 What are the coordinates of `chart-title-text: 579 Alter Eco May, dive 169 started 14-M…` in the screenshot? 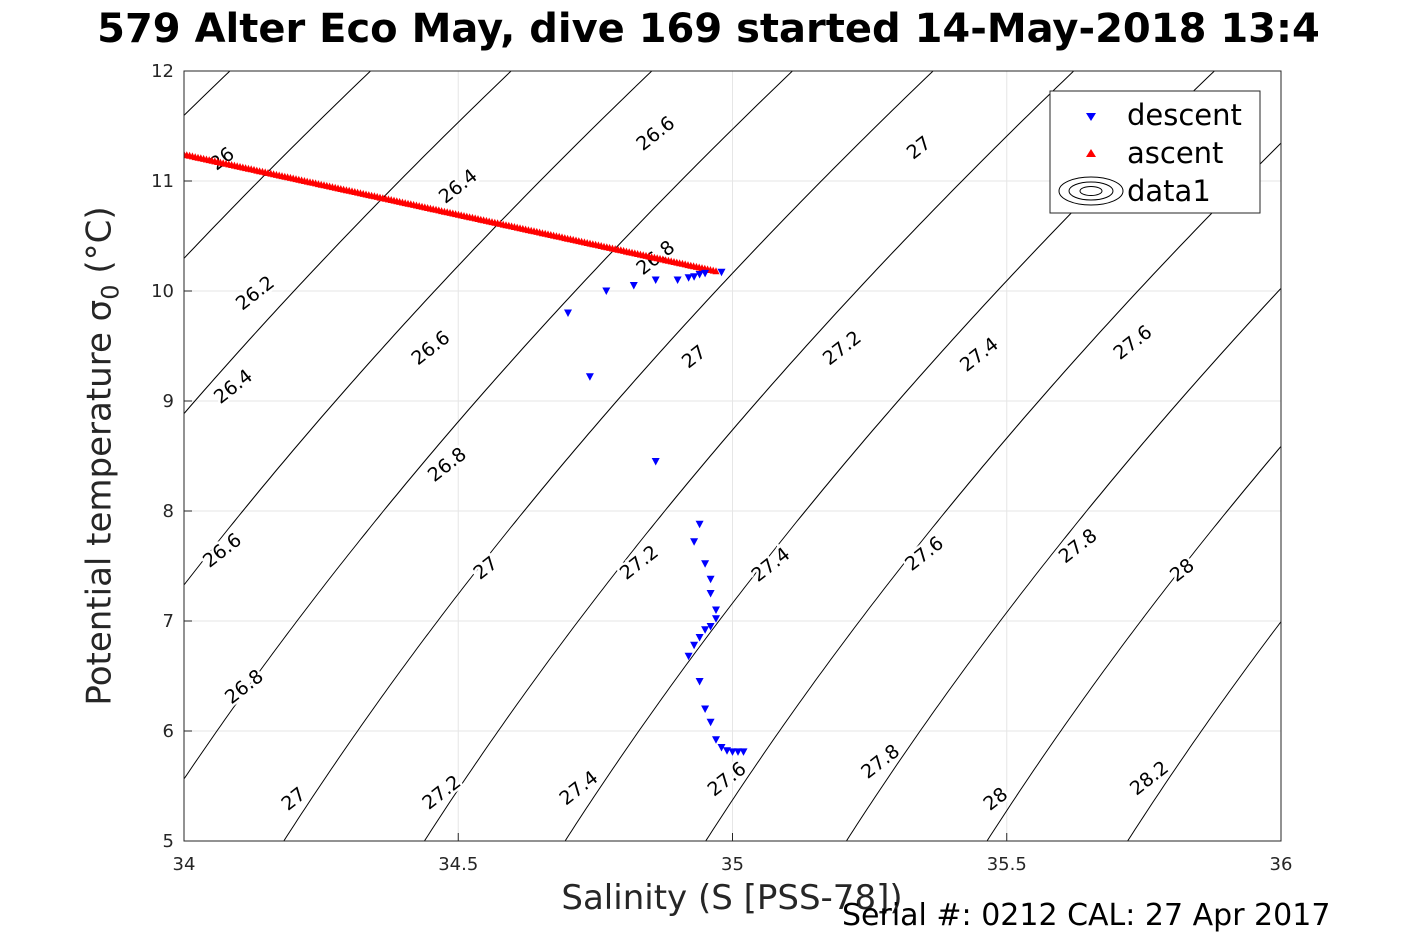 It's located at (708, 29).